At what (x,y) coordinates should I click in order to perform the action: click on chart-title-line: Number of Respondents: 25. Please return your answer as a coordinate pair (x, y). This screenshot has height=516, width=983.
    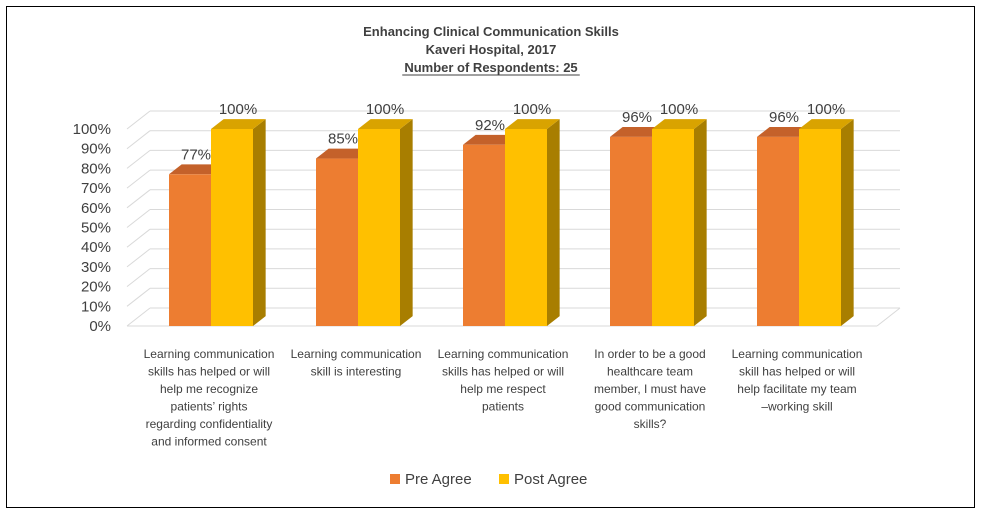
    Looking at the image, I should click on (490, 67).